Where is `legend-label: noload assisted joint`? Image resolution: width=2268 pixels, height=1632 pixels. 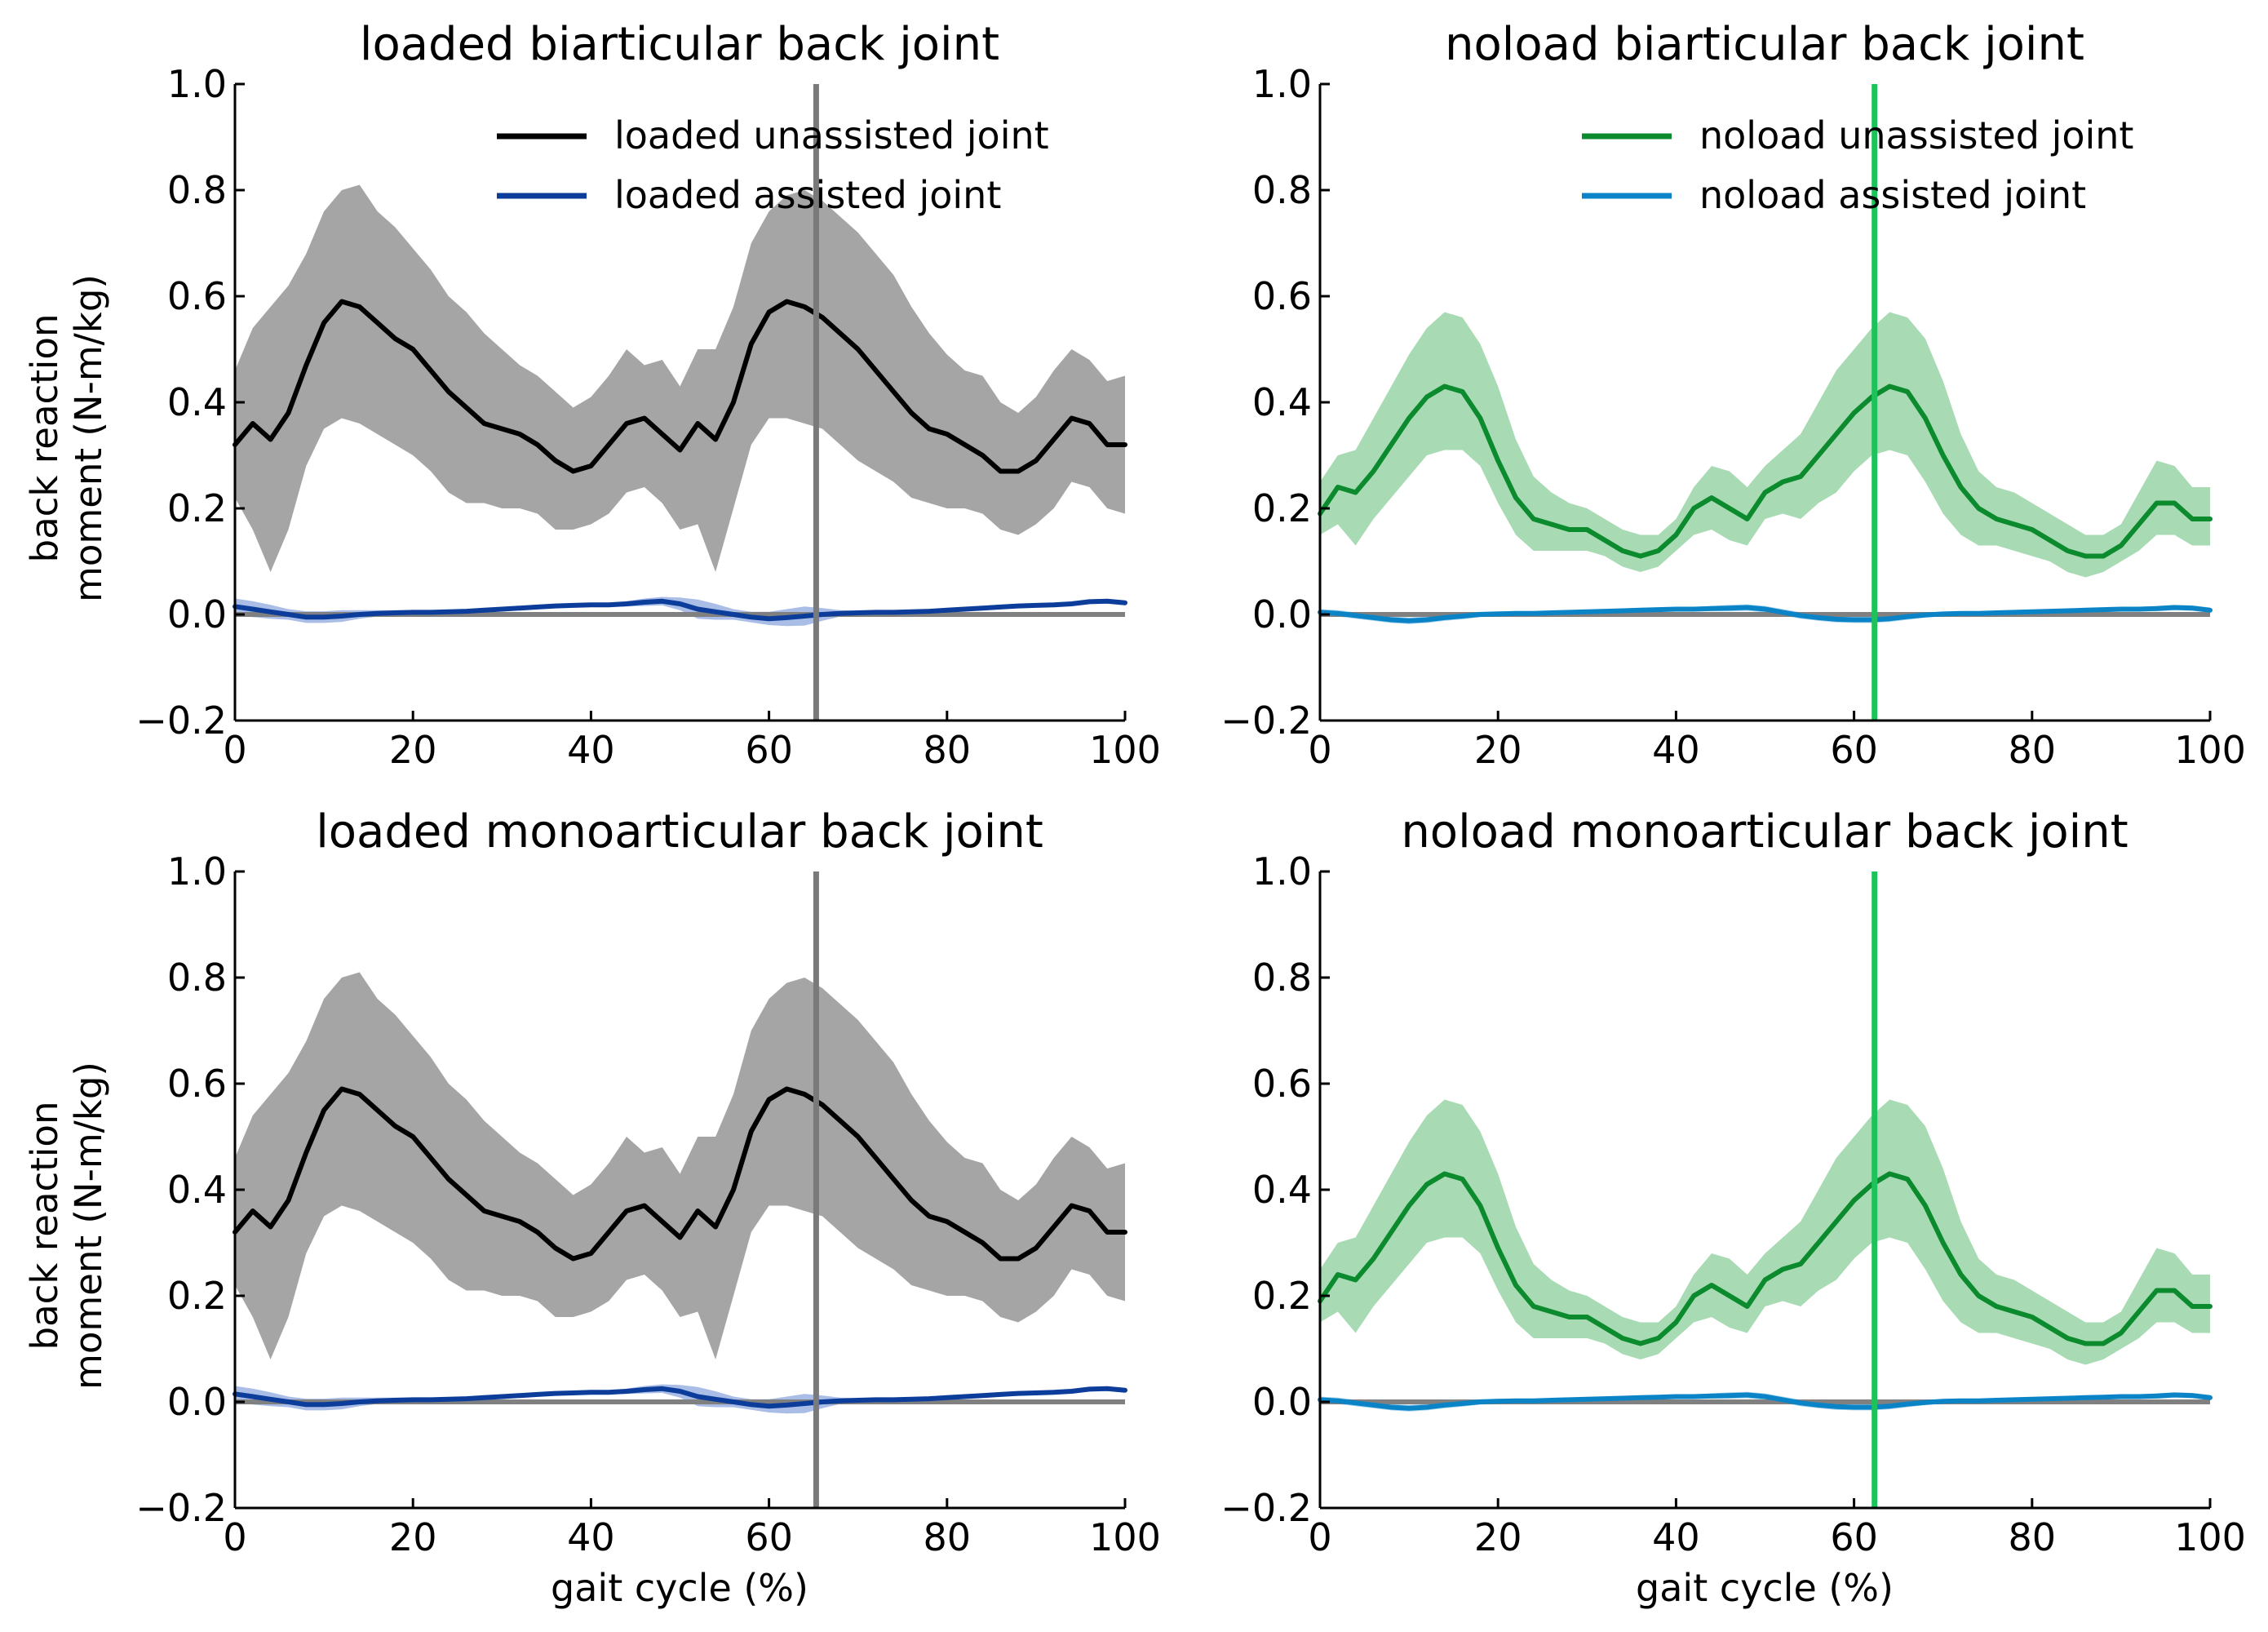 legend-label: noload assisted joint is located at coordinates (1892, 195).